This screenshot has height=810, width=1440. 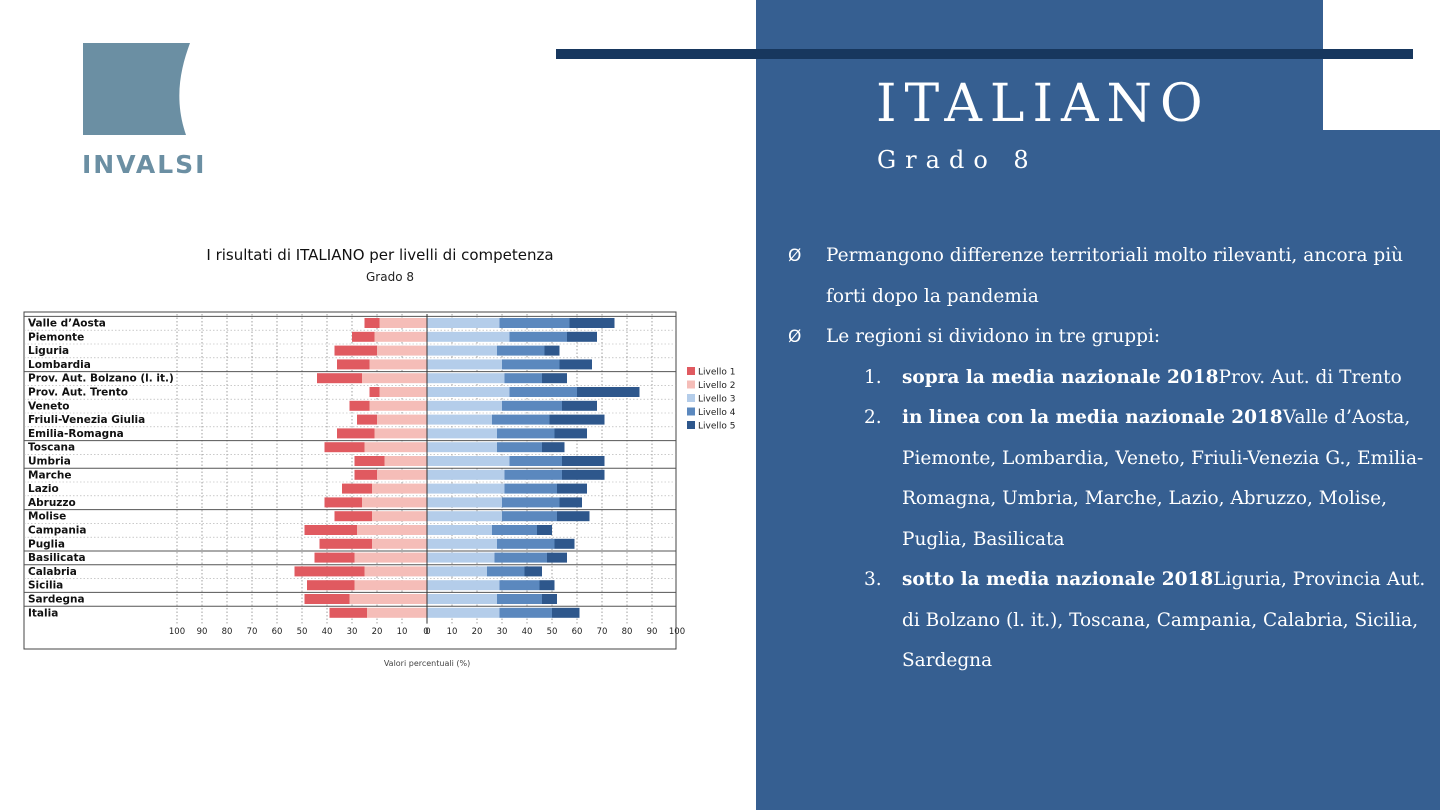 I want to click on tick-label: 70, so click(x=252, y=632).